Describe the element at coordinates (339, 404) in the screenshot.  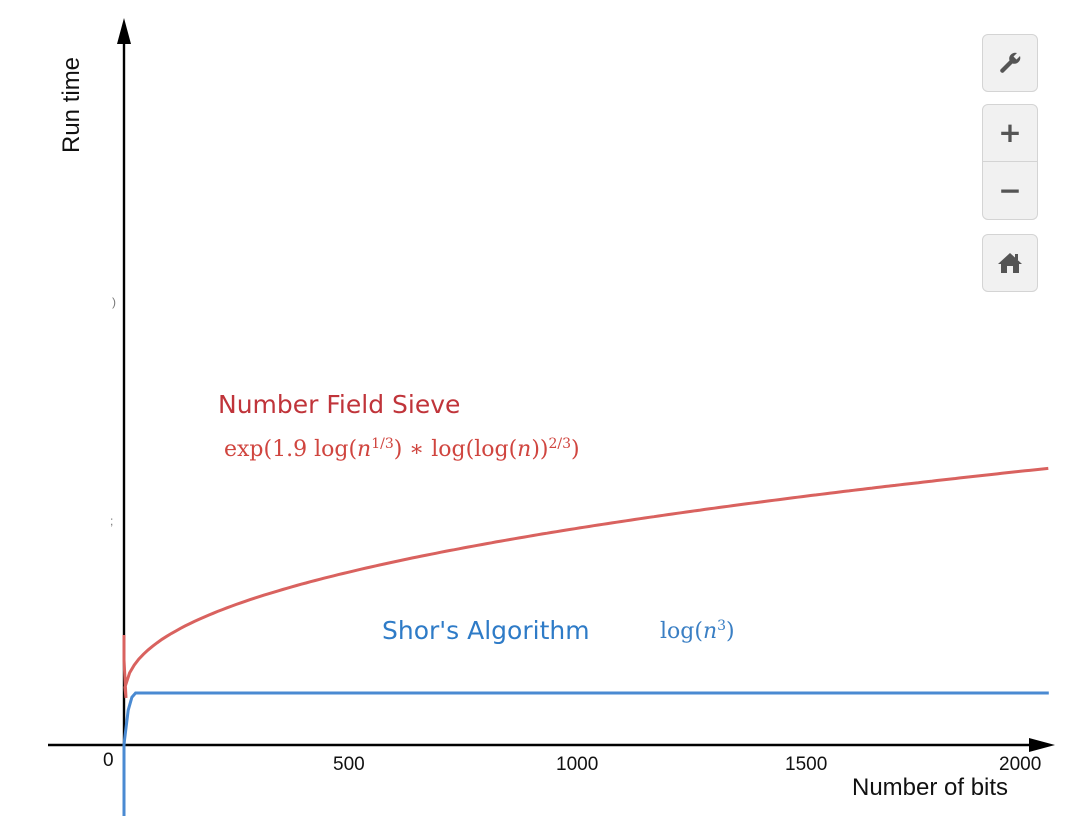
I see `series-label-number-field-sieve: Number Field Sieve` at that location.